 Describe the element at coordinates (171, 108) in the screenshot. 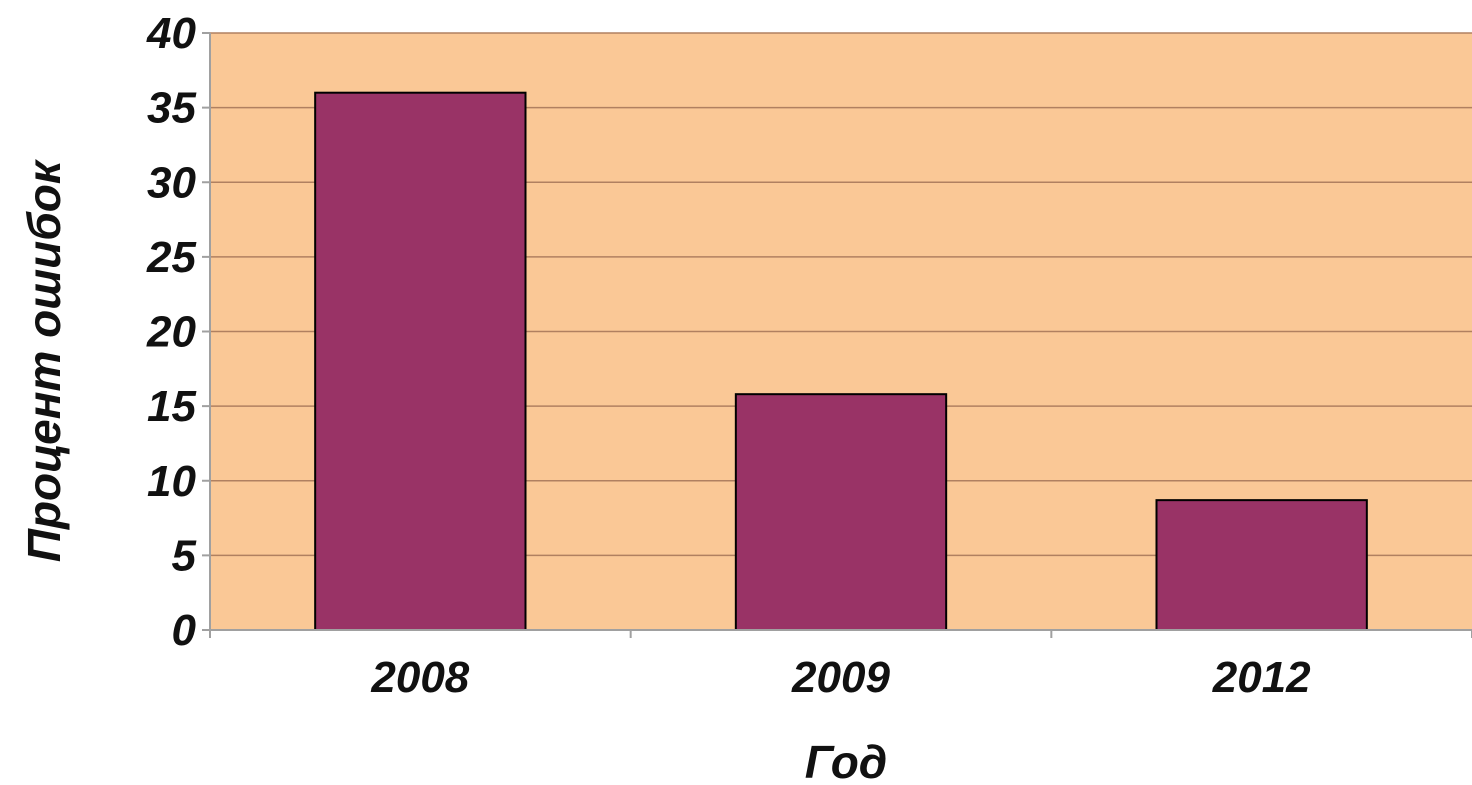

I see `y-tick-label-35: 35` at that location.